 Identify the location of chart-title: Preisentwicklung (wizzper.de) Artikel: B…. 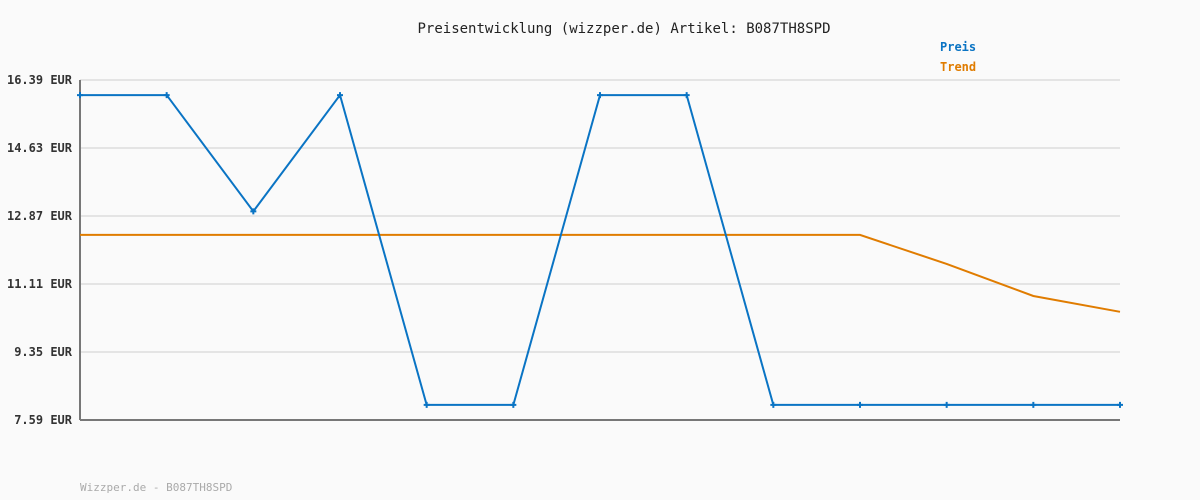
(623, 29).